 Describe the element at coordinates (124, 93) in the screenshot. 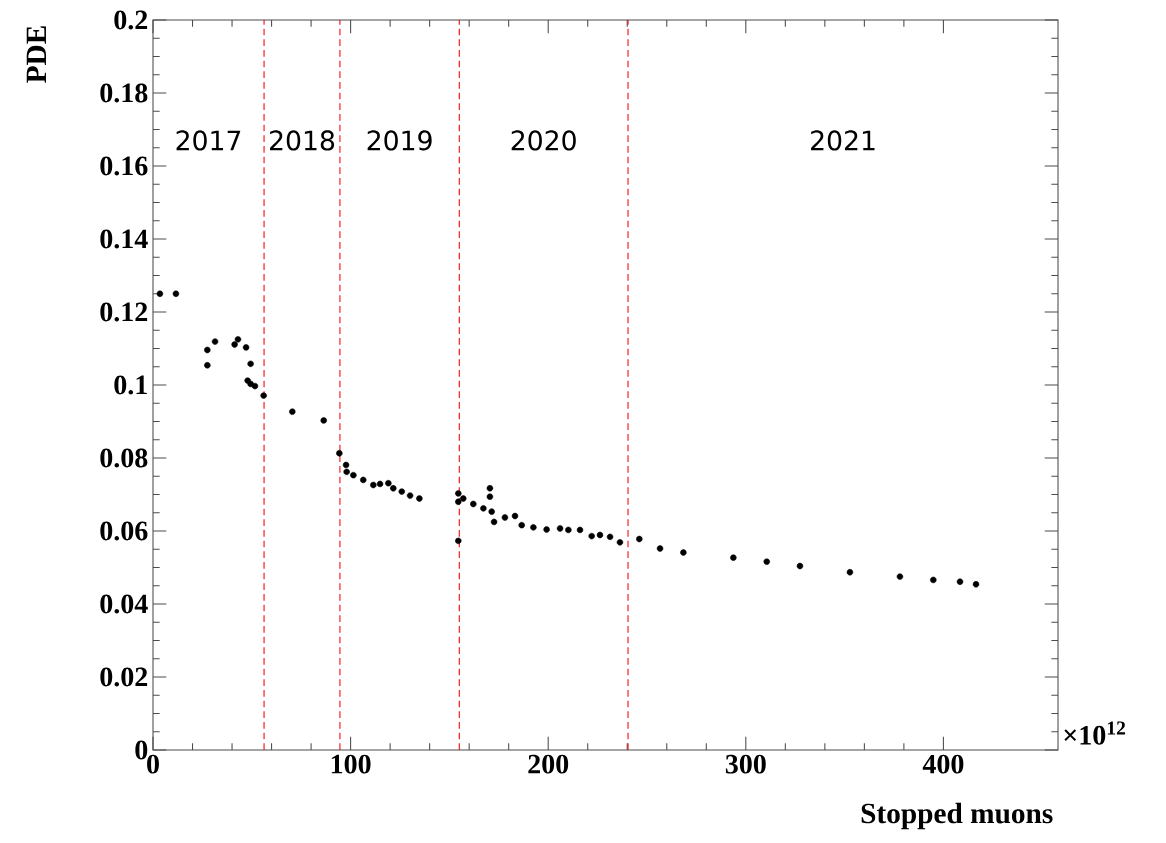

I see `y-tick-label: 0.18` at that location.